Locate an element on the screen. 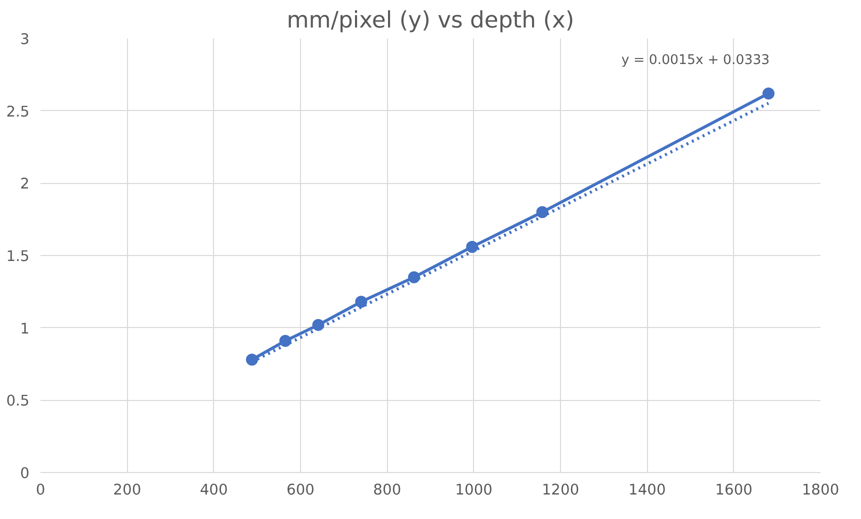 The height and width of the screenshot is (519, 861). x-tick-label: 1400 is located at coordinates (647, 490).